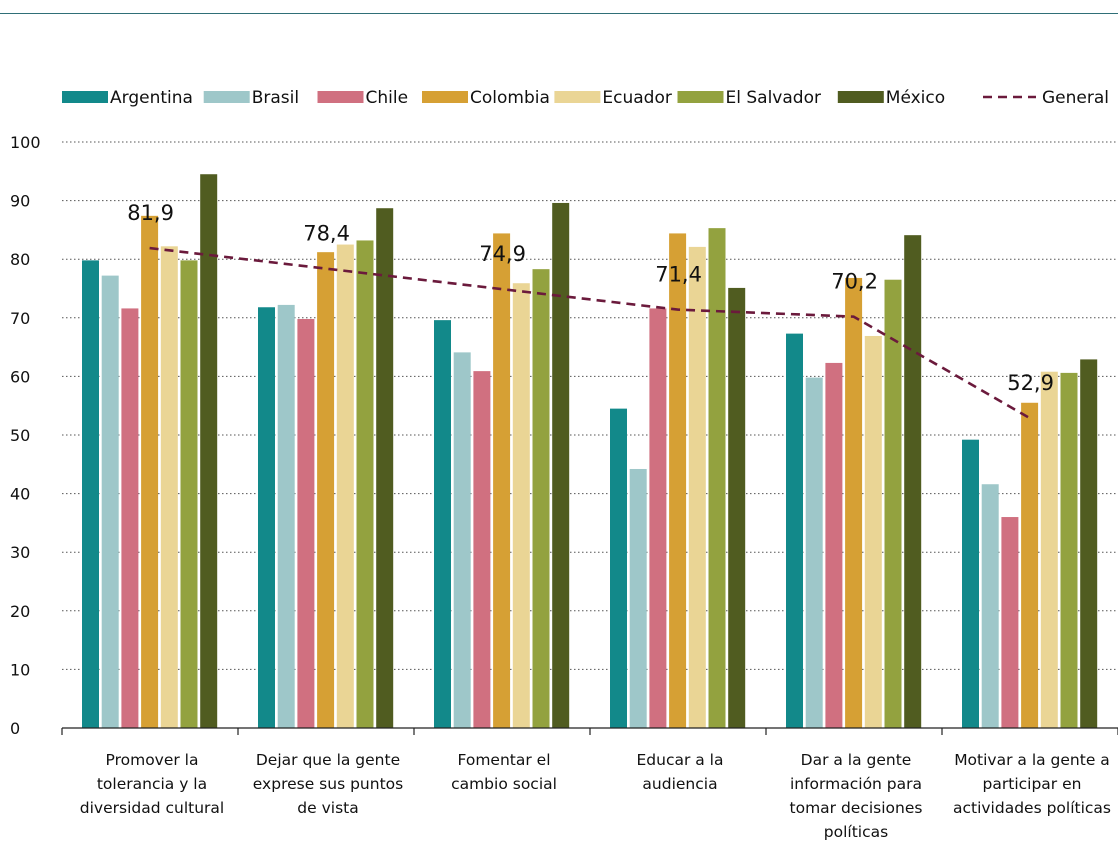 The height and width of the screenshot is (844, 1118). Describe the element at coordinates (151, 98) in the screenshot. I see `legend-label: Argentina` at that location.